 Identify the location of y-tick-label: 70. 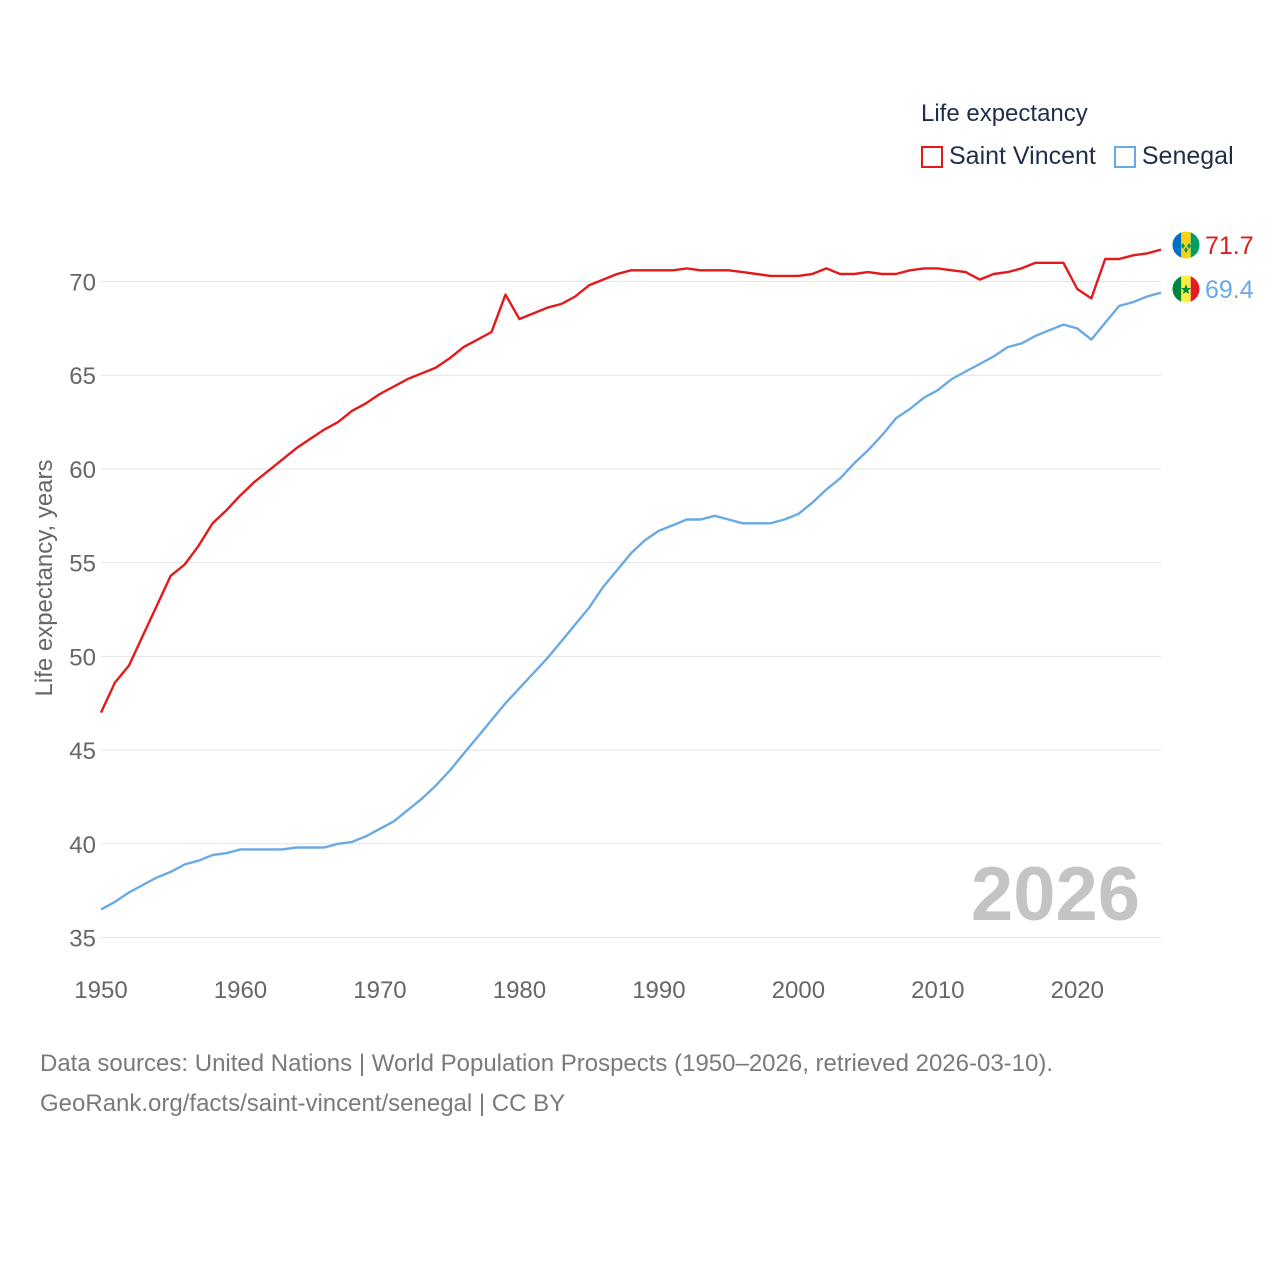
(82, 283).